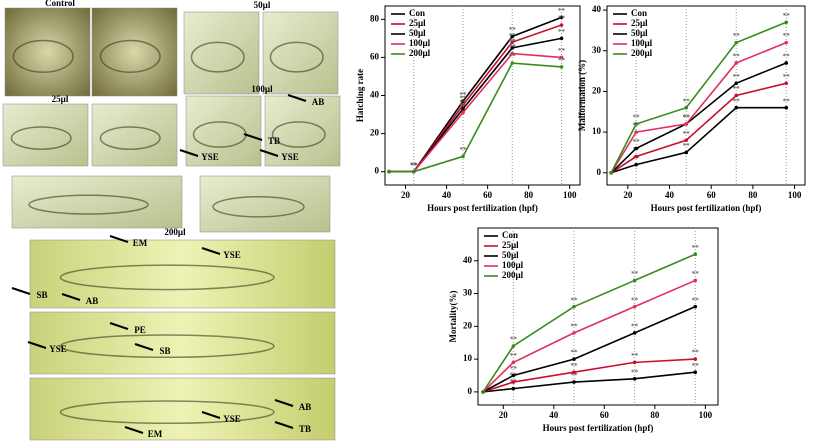 The width and height of the screenshot is (813, 442). I want to click on y-axis-label: Hatching rate, so click(360, 95).